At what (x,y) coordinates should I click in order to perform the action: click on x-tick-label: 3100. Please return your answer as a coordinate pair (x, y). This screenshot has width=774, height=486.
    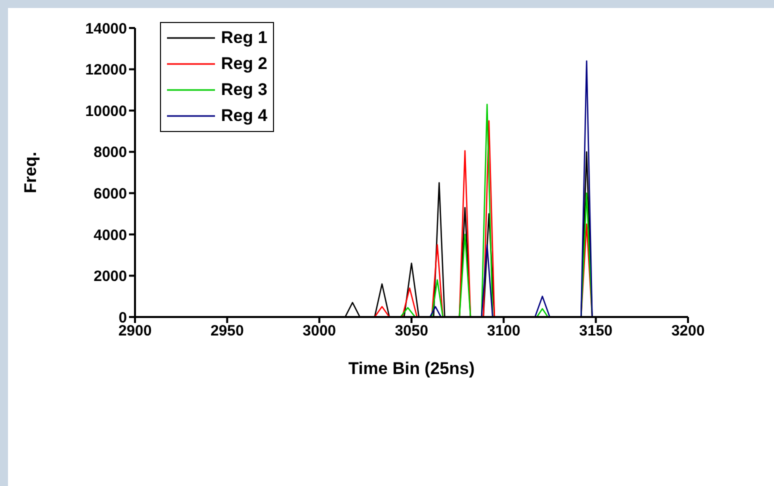
    Looking at the image, I should click on (503, 331).